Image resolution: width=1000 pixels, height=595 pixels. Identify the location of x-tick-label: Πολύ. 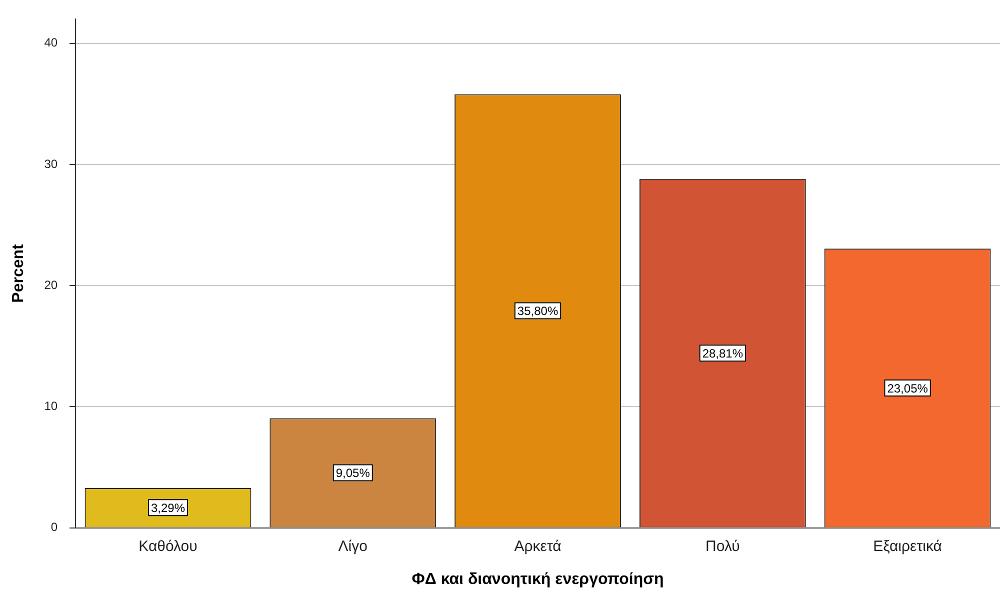
(723, 546).